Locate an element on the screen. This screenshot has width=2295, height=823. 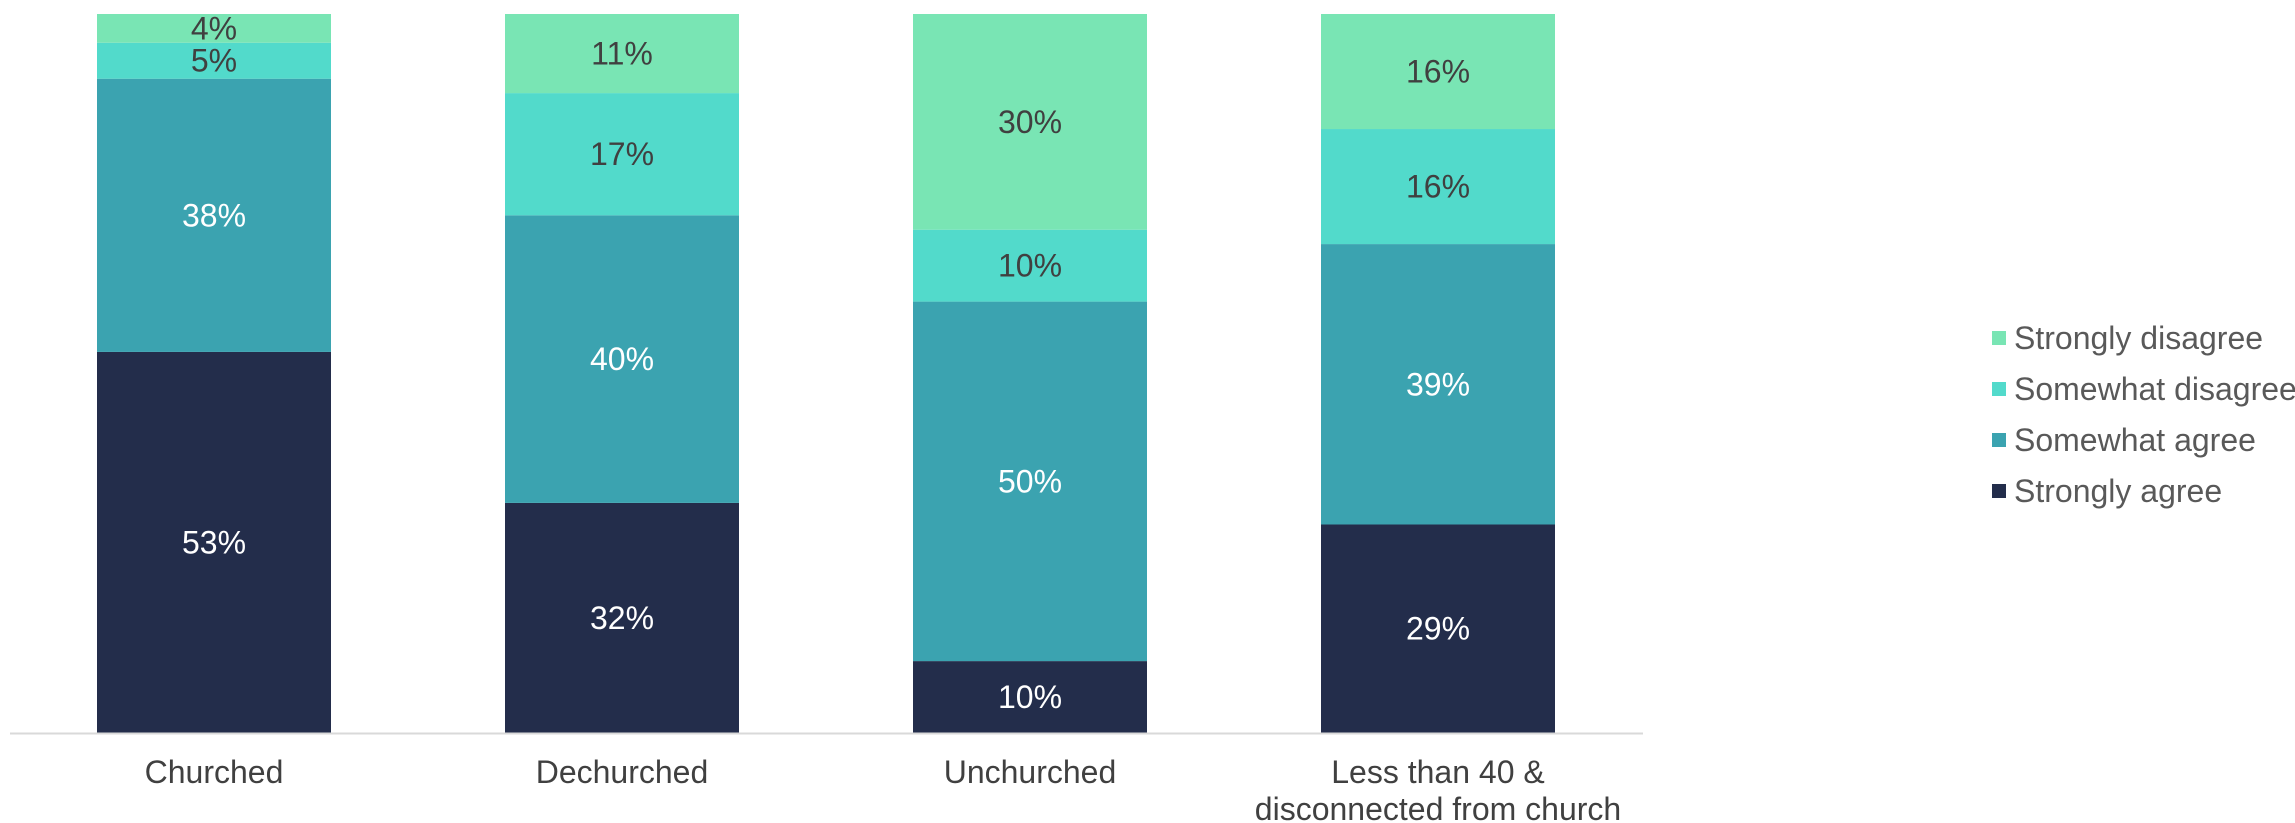
data-label-churched-strongly-agree: 53% is located at coordinates (214, 542).